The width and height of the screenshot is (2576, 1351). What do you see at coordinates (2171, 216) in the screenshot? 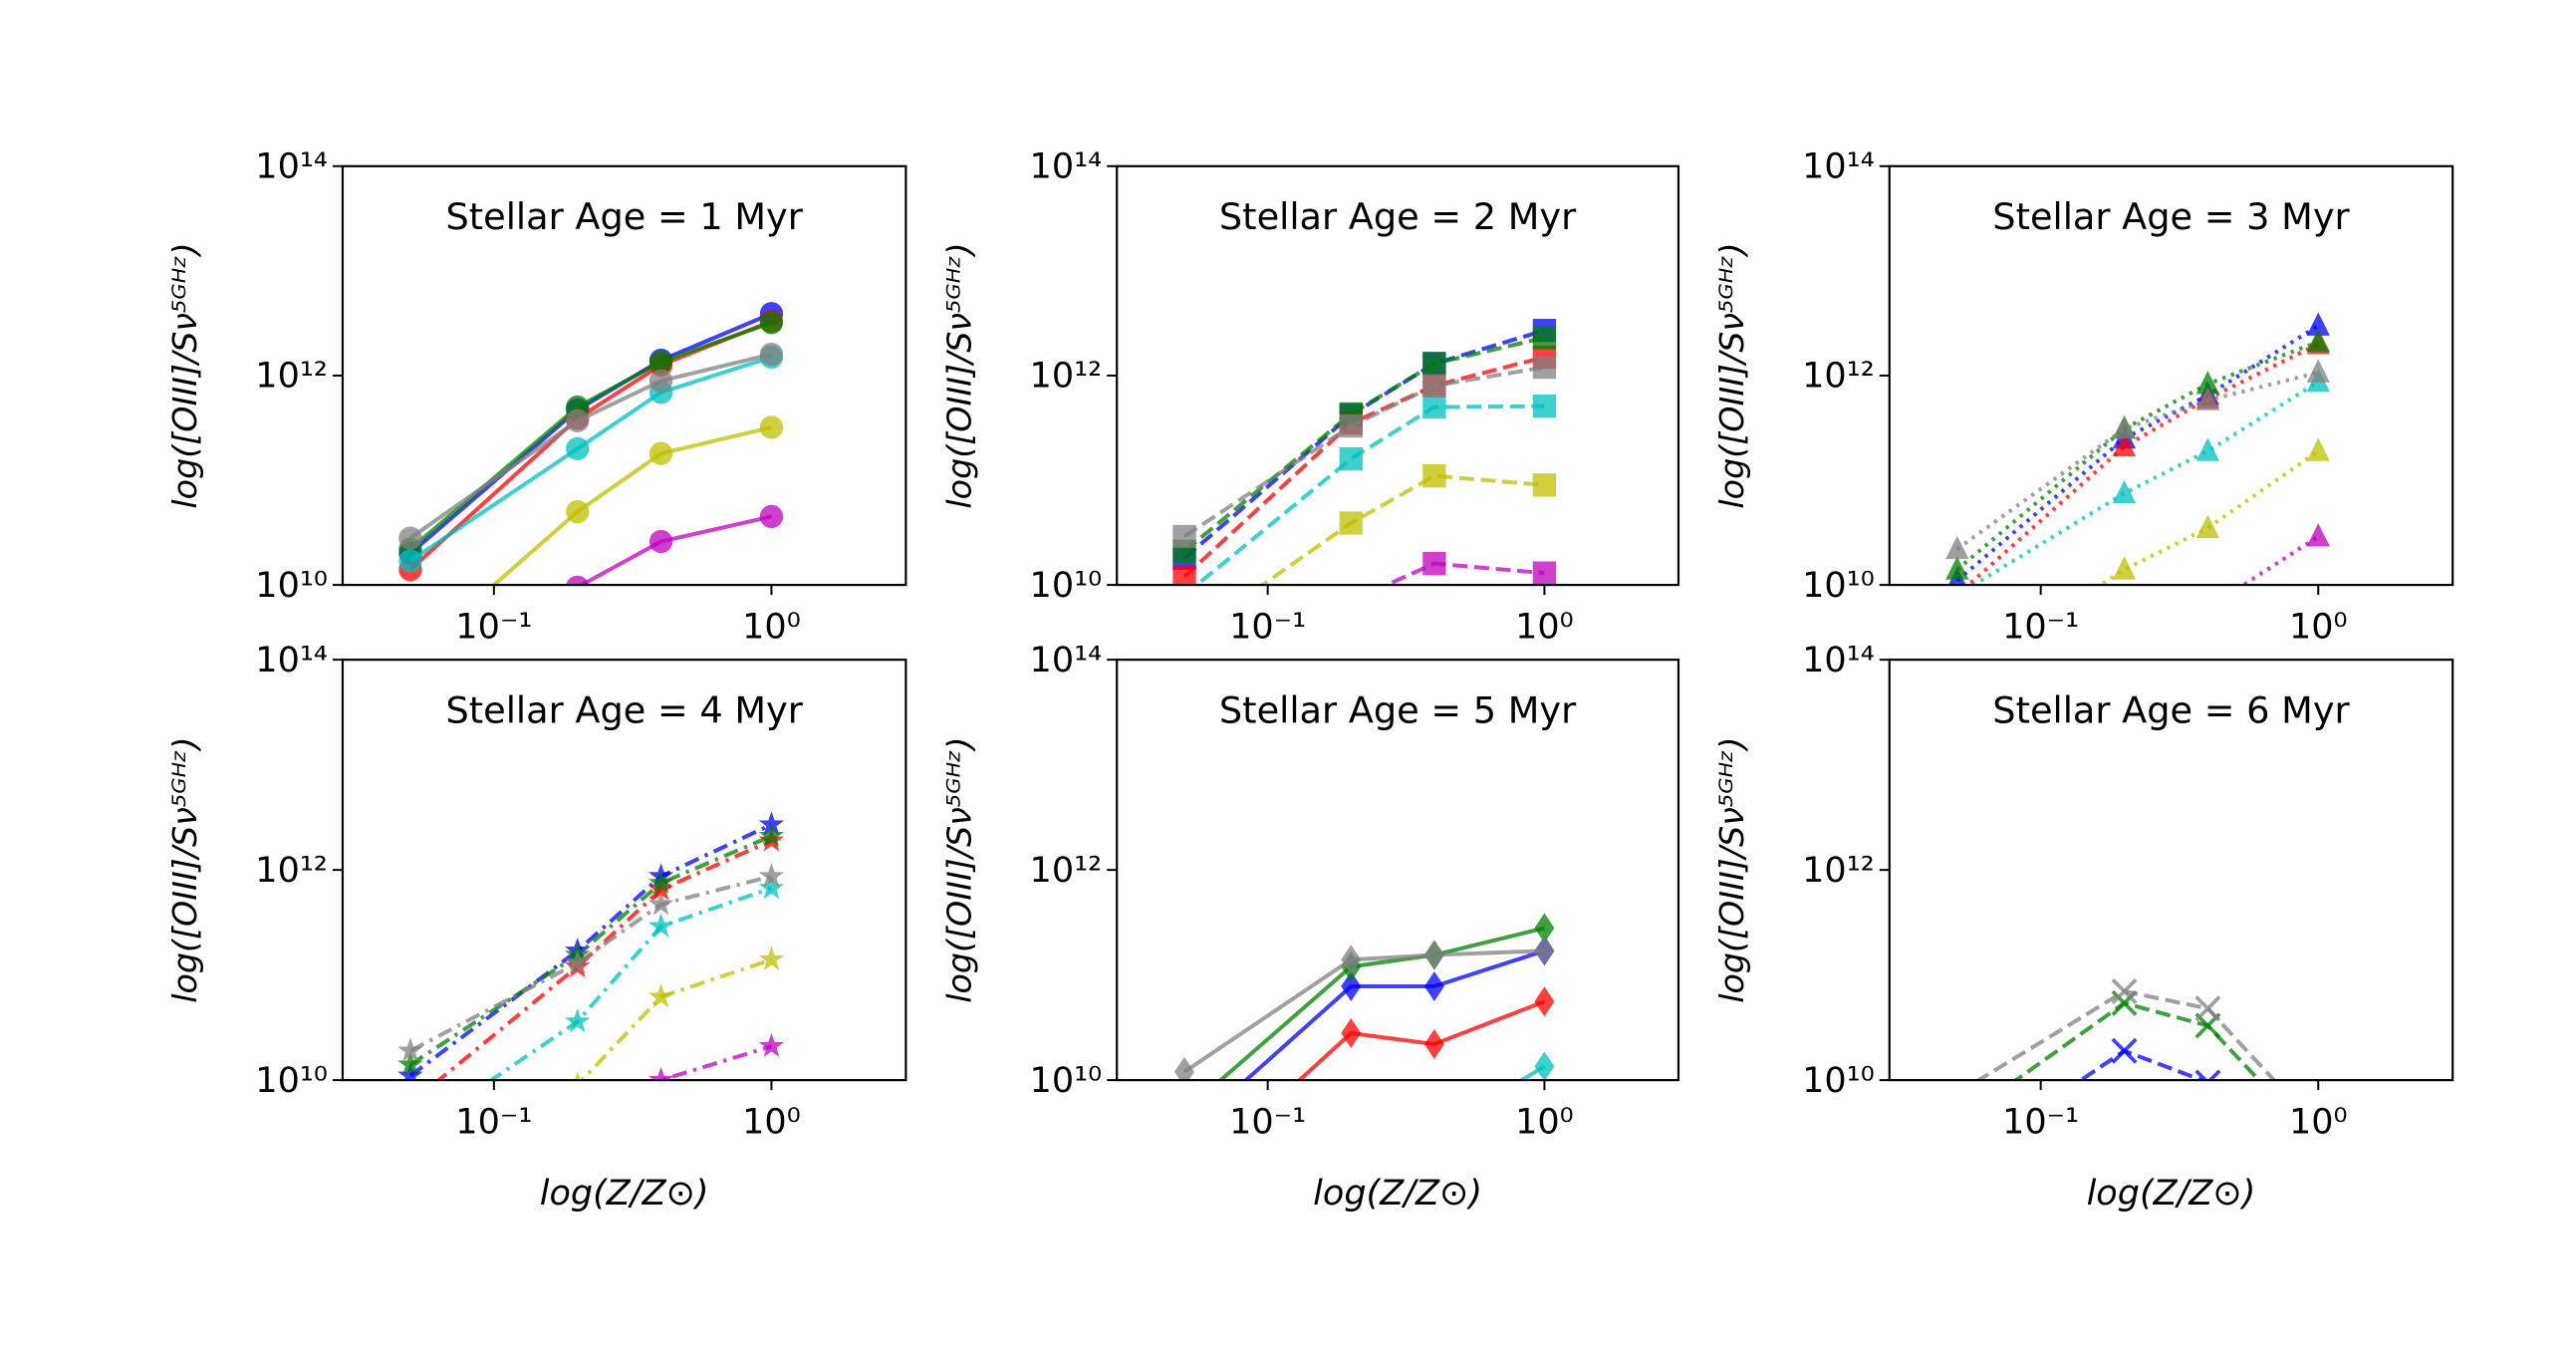
I see `subplot-title: Stellar Age = 3 Myr` at bounding box center [2171, 216].